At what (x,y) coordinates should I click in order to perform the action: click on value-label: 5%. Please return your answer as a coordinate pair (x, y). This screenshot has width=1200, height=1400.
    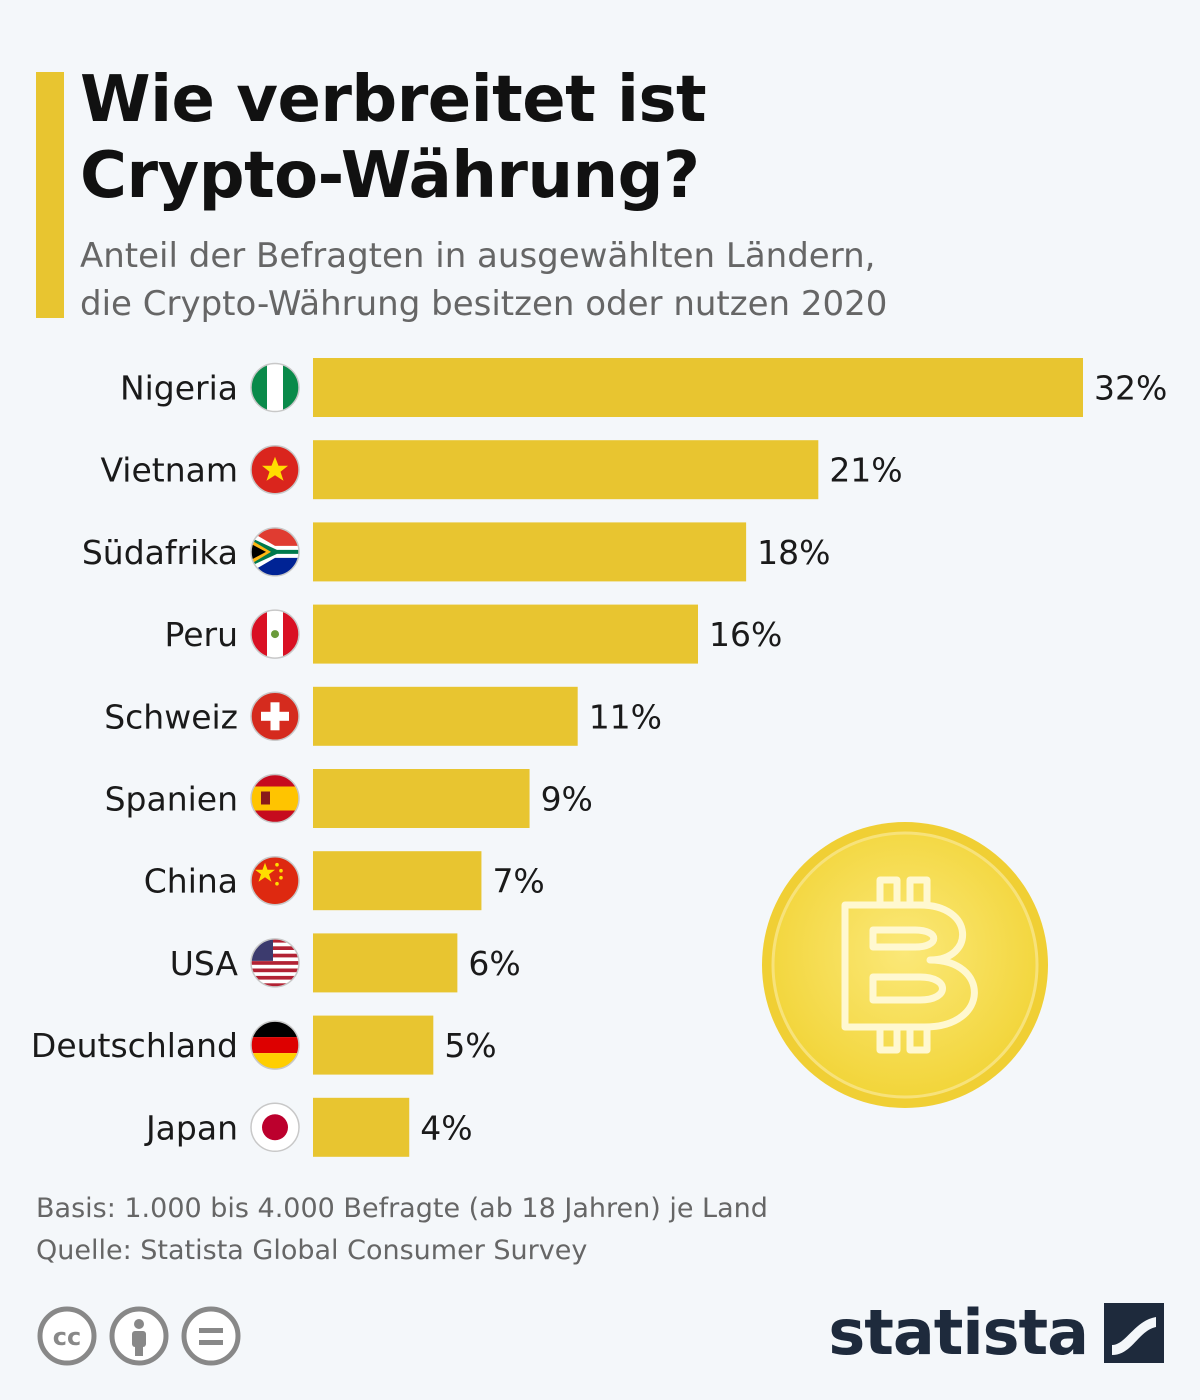
    Looking at the image, I should click on (470, 1045).